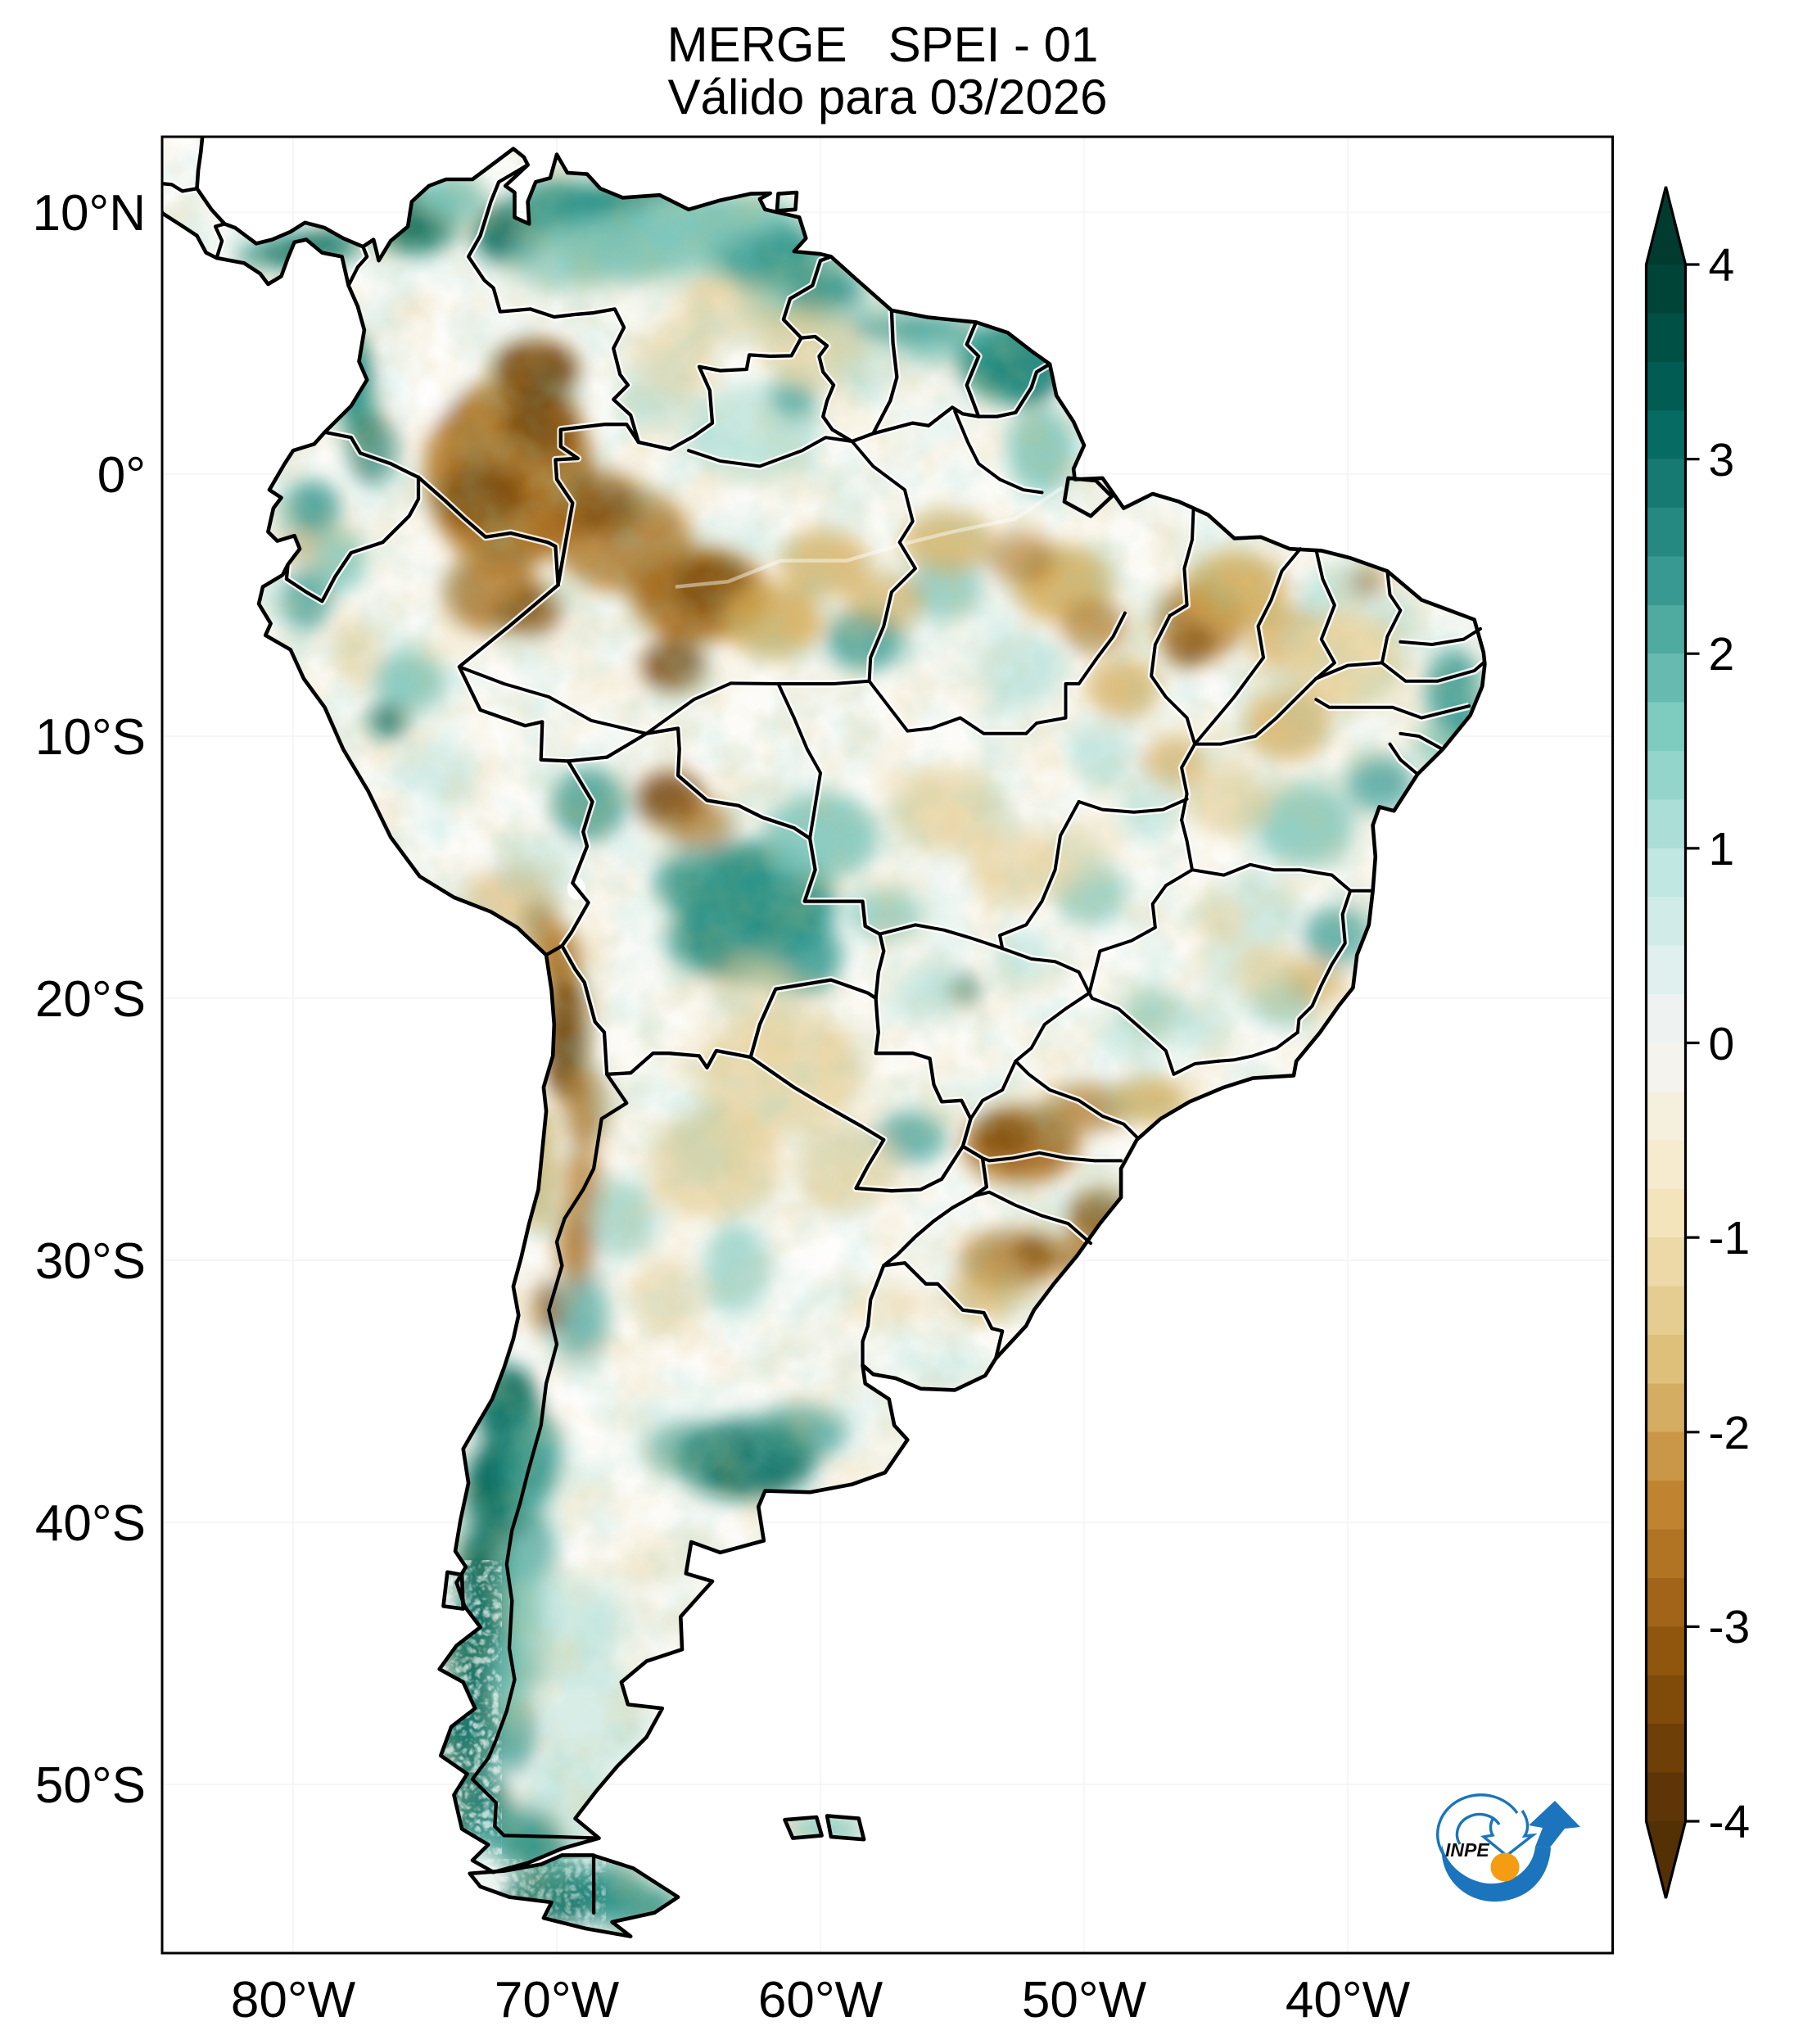  What do you see at coordinates (1722, 265) in the screenshot?
I see `svg-text: 4` at bounding box center [1722, 265].